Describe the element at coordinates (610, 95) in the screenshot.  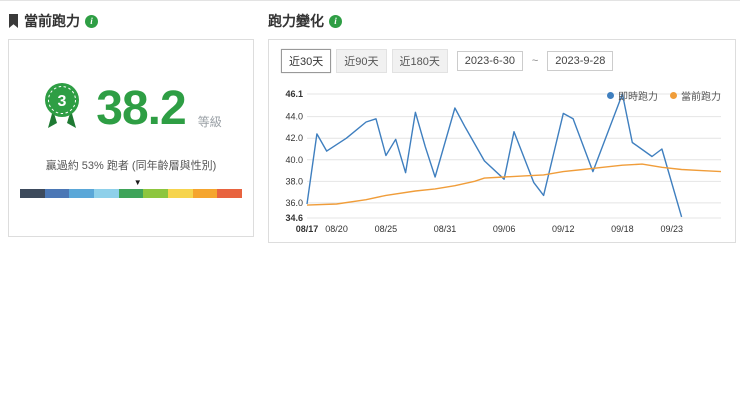
I see `blue-dot-icon` at that location.